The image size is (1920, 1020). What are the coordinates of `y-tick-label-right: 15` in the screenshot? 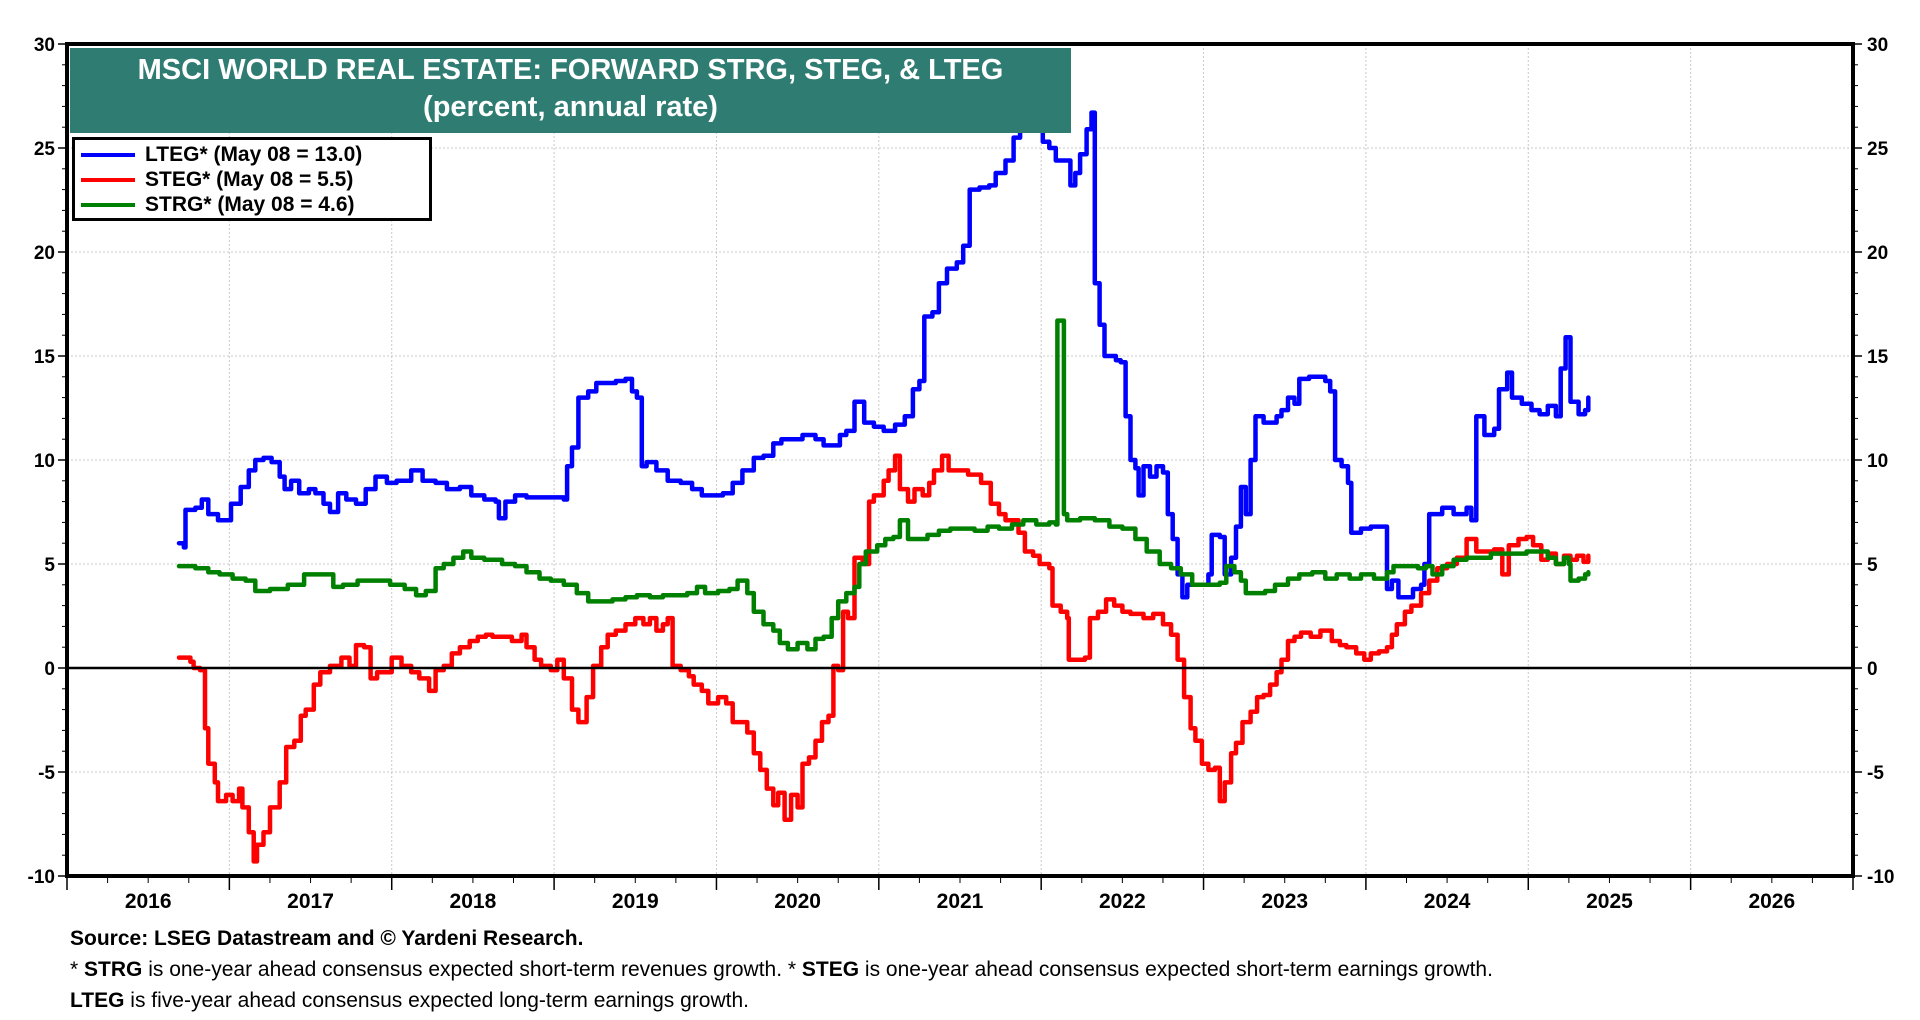 It's located at (1878, 357).